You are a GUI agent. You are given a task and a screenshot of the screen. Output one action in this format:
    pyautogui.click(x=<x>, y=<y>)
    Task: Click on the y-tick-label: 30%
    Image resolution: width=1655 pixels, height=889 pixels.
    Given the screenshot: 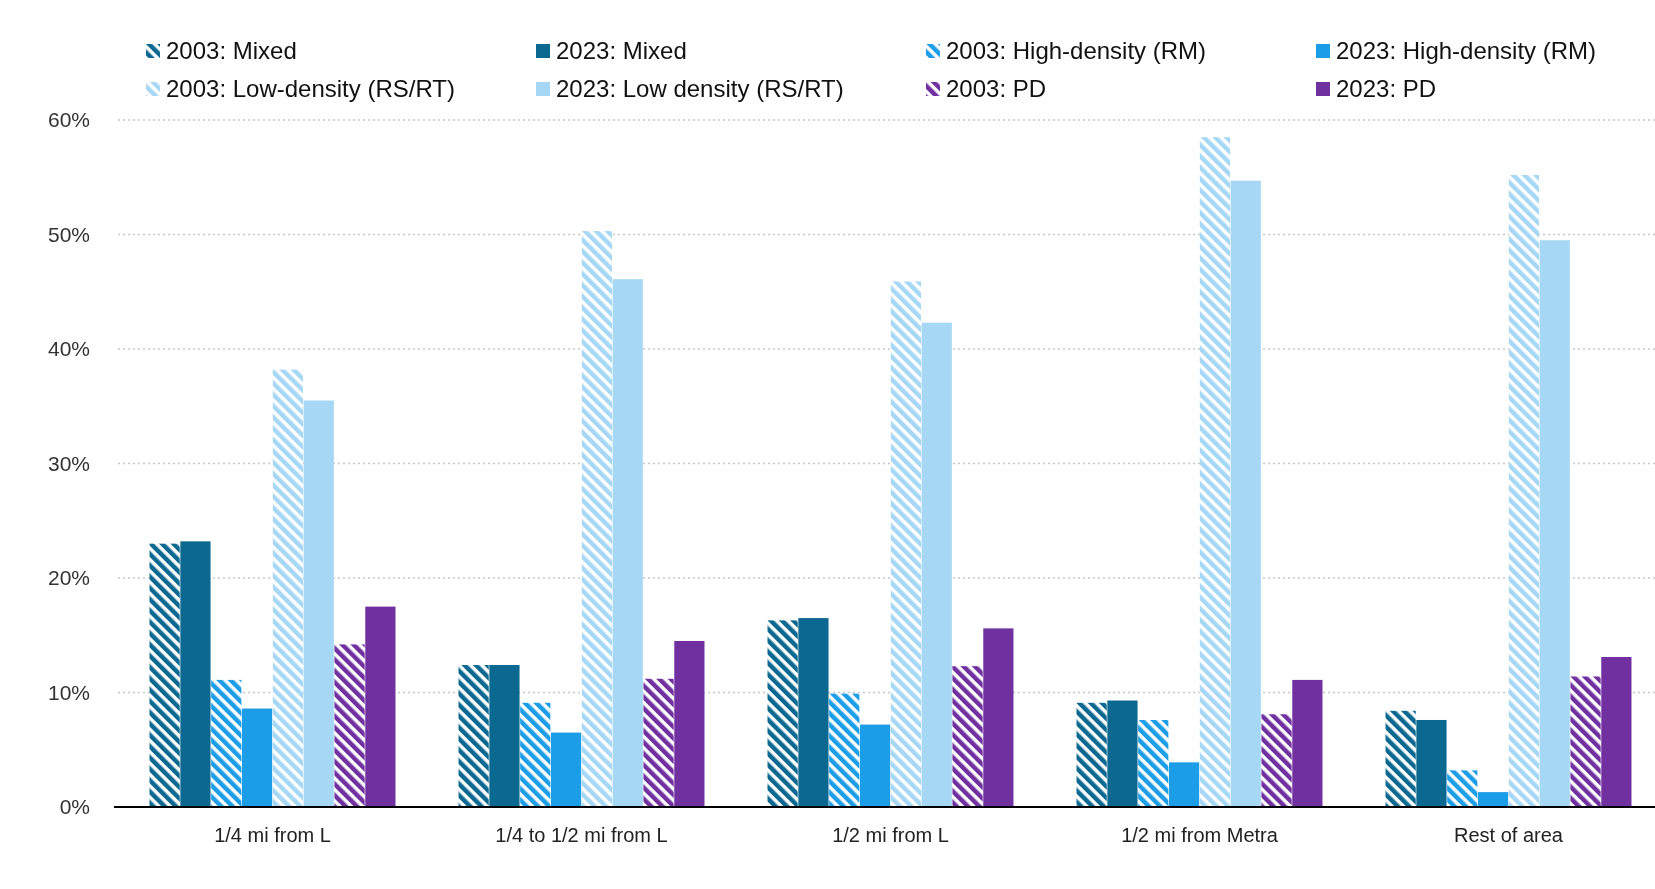 What is the action you would take?
    pyautogui.click(x=68, y=463)
    